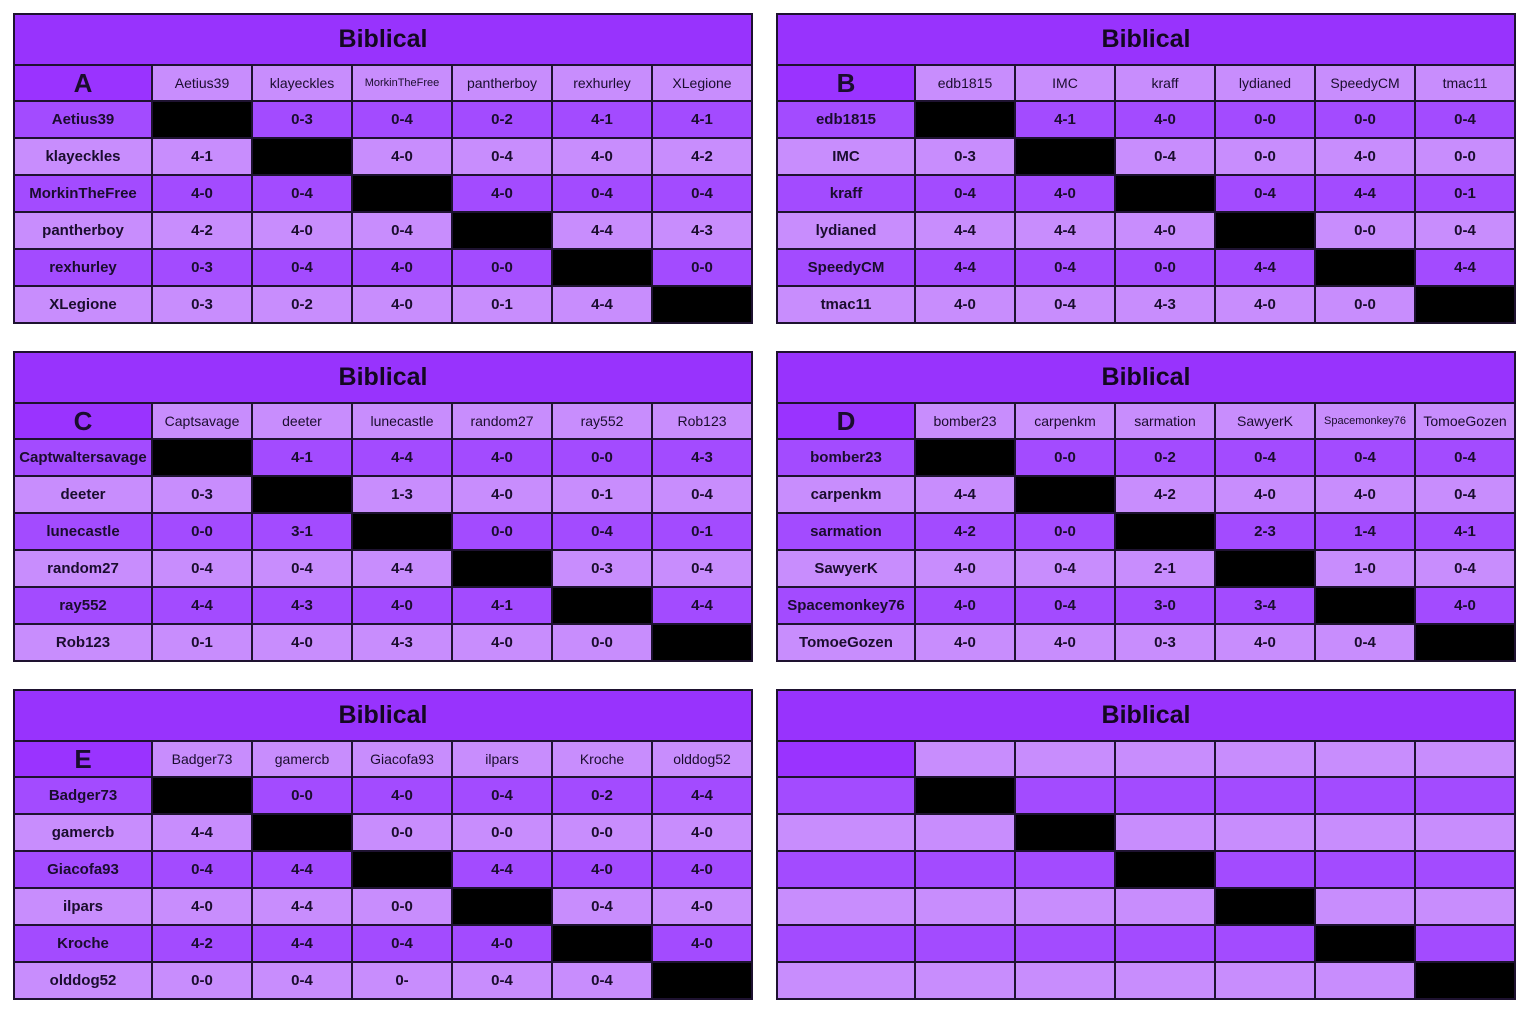 The height and width of the screenshot is (1015, 1528). Describe the element at coordinates (1265, 605) in the screenshot. I see `score-cell: 3-4` at that location.